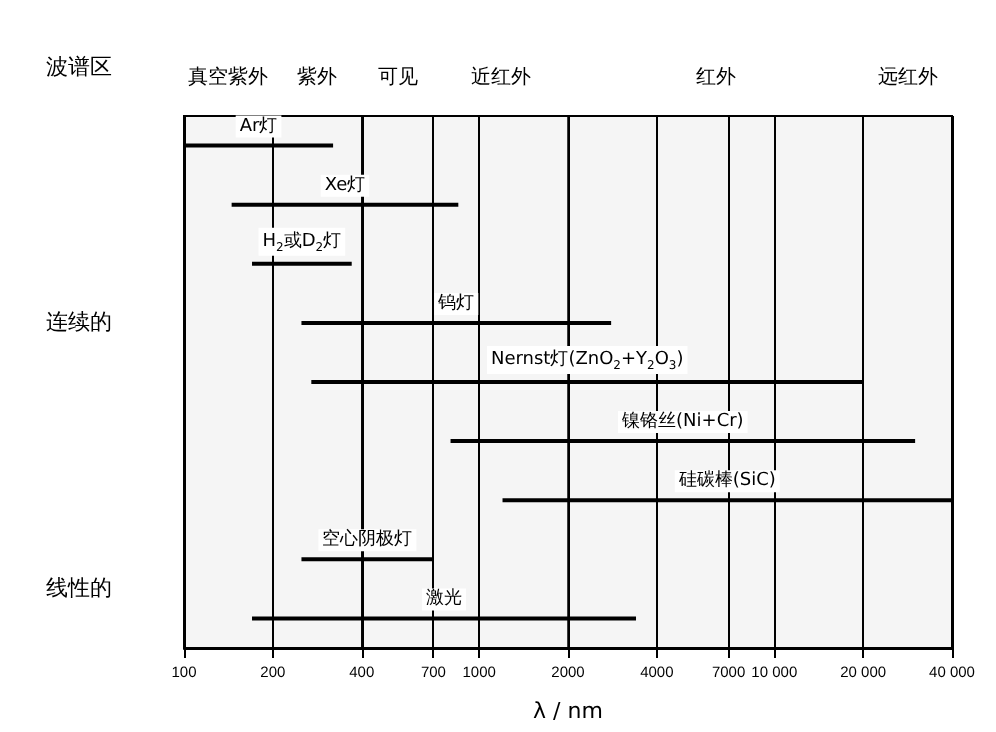 Image resolution: width=996 pixels, height=732 pixels. What do you see at coordinates (258, 125) in the screenshot?
I see `y-tick-label: Ar灯` at bounding box center [258, 125].